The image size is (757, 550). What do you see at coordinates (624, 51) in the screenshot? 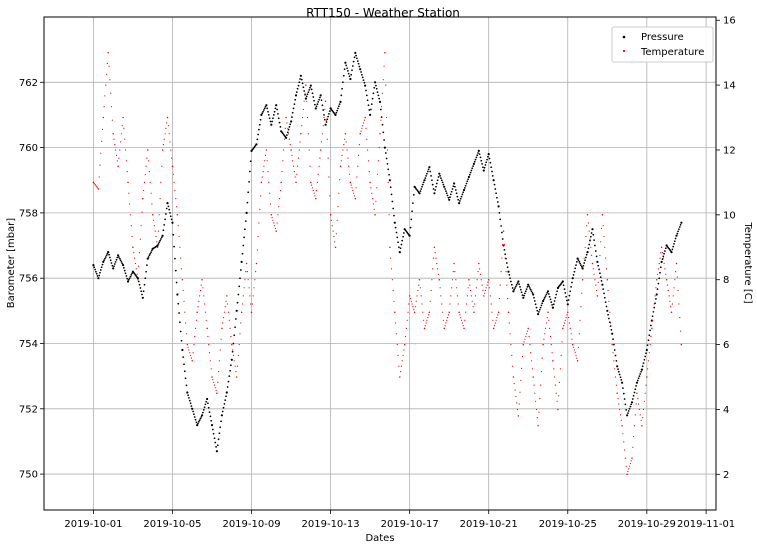
I see `legend-marker-temperature` at bounding box center [624, 51].